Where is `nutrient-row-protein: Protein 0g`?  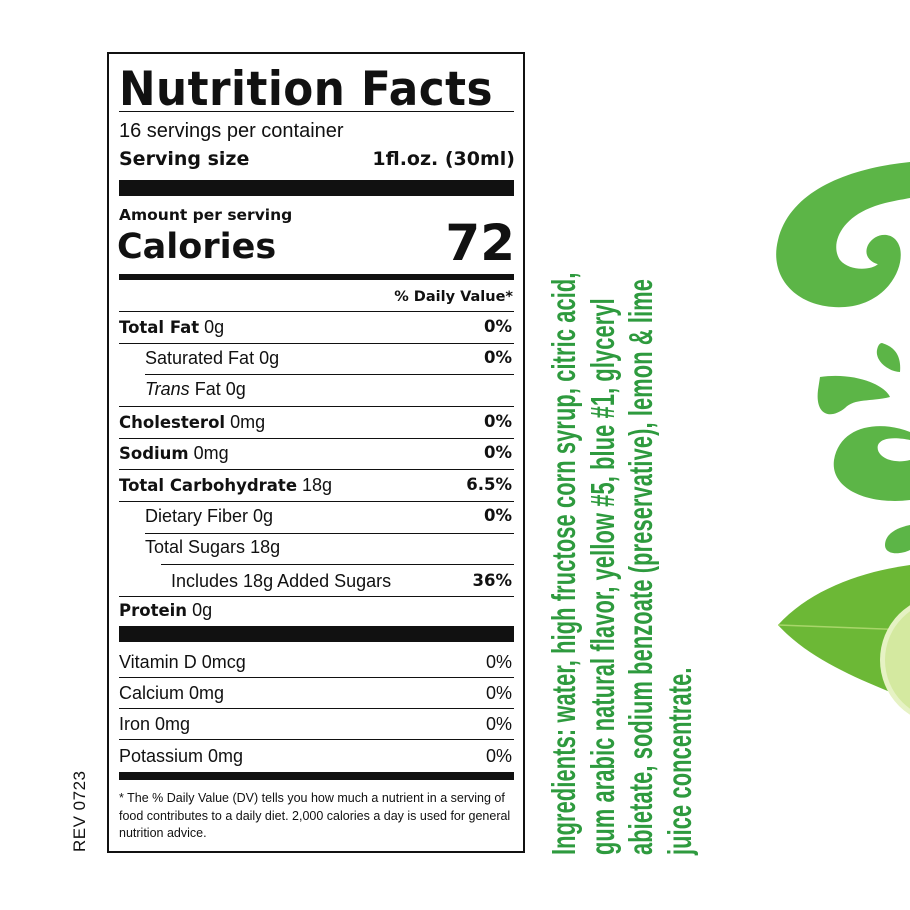
nutrient-row-protein: Protein 0g is located at coordinates (166, 610).